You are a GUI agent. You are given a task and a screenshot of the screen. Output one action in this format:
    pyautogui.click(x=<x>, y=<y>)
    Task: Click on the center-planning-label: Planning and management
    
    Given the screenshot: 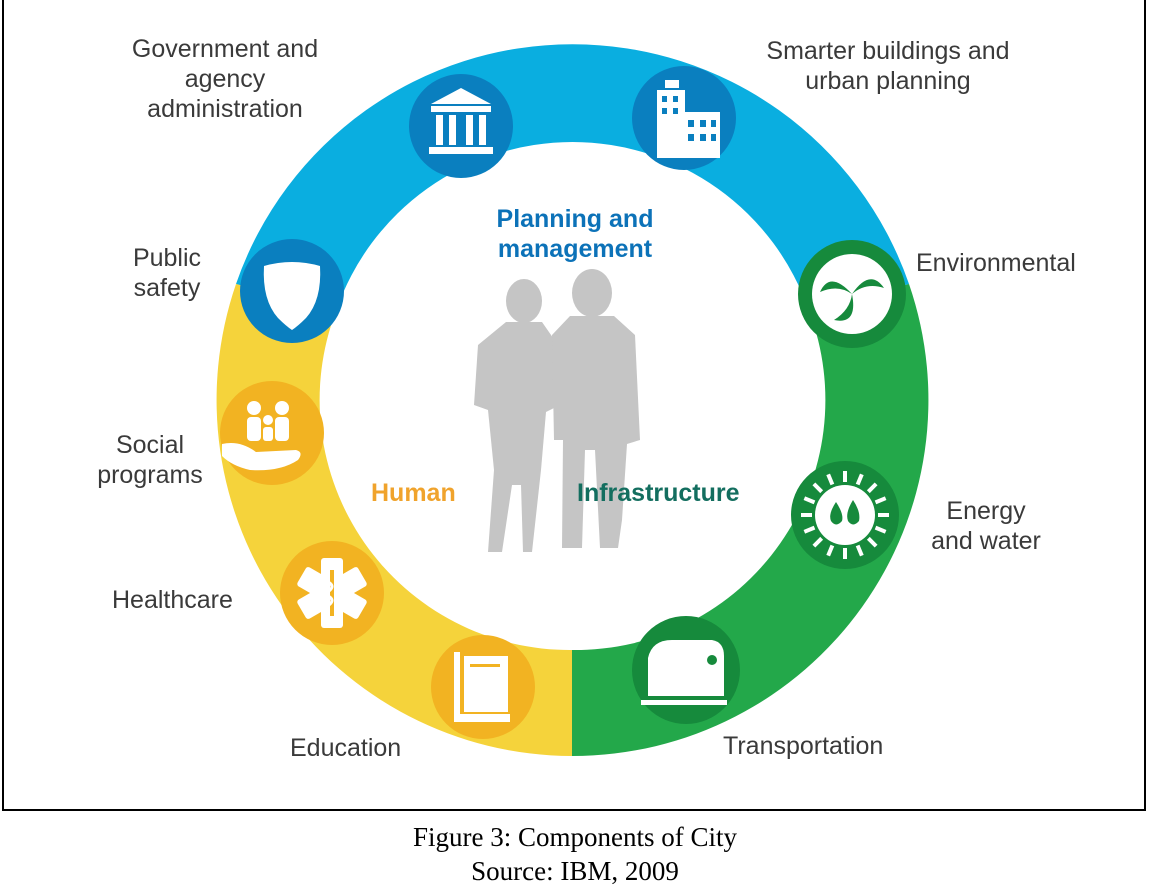 What is the action you would take?
    pyautogui.click(x=575, y=234)
    